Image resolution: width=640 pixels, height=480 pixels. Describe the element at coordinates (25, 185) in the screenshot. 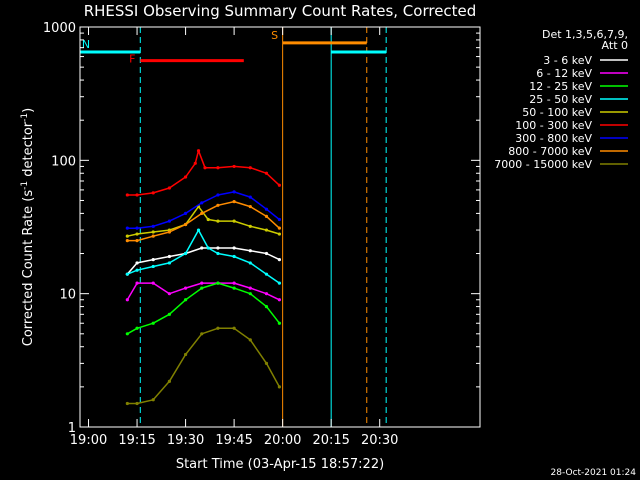

I see `y-axis-label-exponent: -1` at that location.